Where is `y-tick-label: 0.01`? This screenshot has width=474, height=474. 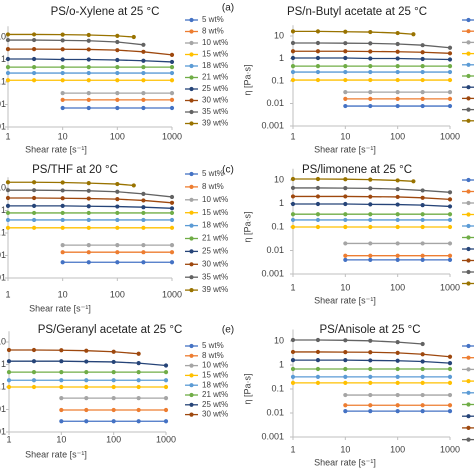 y-tick-label: 0.01 is located at coordinates (275, 412).